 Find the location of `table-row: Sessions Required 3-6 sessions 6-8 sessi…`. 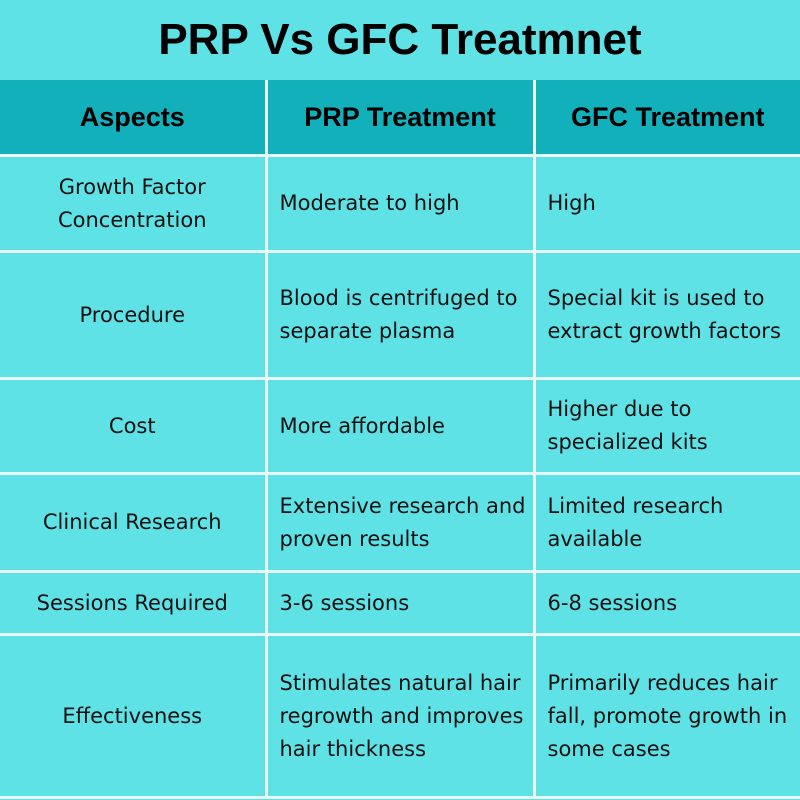

table-row: Sessions Required 3-6 sessions 6-8 sessi… is located at coordinates (400, 603).